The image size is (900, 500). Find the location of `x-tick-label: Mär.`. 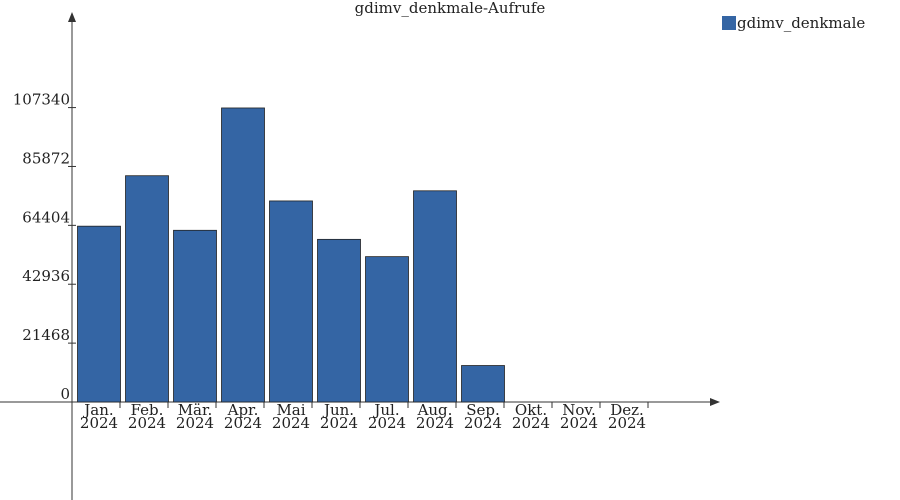

x-tick-label: Mär. is located at coordinates (195, 410).